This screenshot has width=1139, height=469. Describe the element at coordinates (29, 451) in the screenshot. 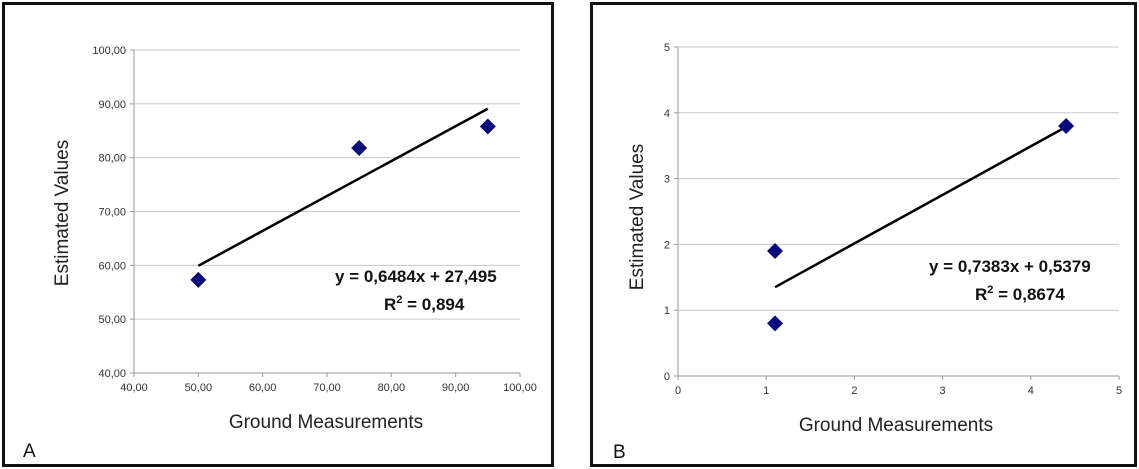

I see `panel-letter: A` at that location.